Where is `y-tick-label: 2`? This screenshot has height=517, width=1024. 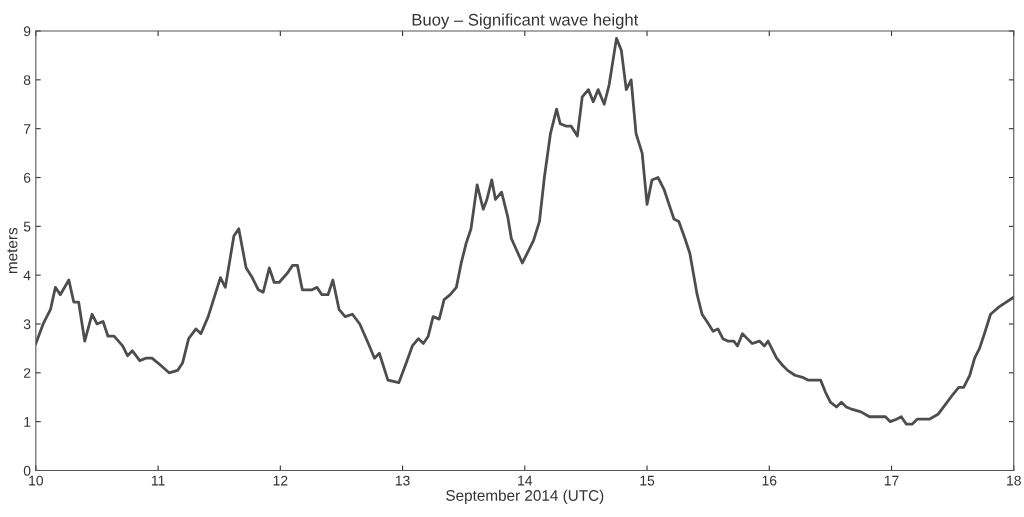 y-tick-label: 2 is located at coordinates (27, 373).